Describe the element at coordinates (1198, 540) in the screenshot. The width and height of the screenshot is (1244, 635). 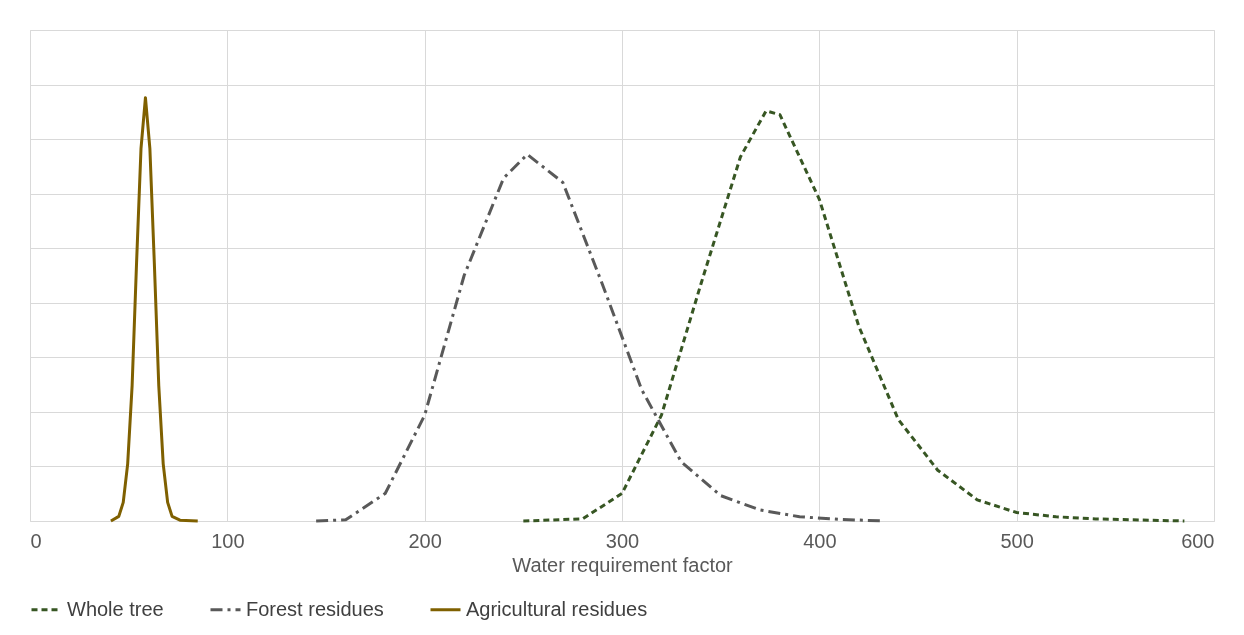
I see `x-tick-label: 600` at that location.